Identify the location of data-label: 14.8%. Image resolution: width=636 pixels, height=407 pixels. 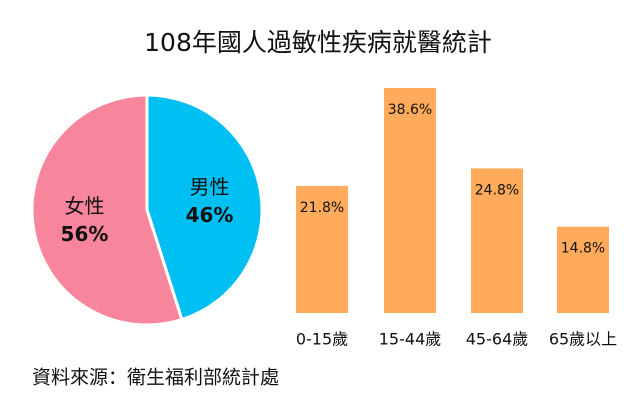
(583, 249).